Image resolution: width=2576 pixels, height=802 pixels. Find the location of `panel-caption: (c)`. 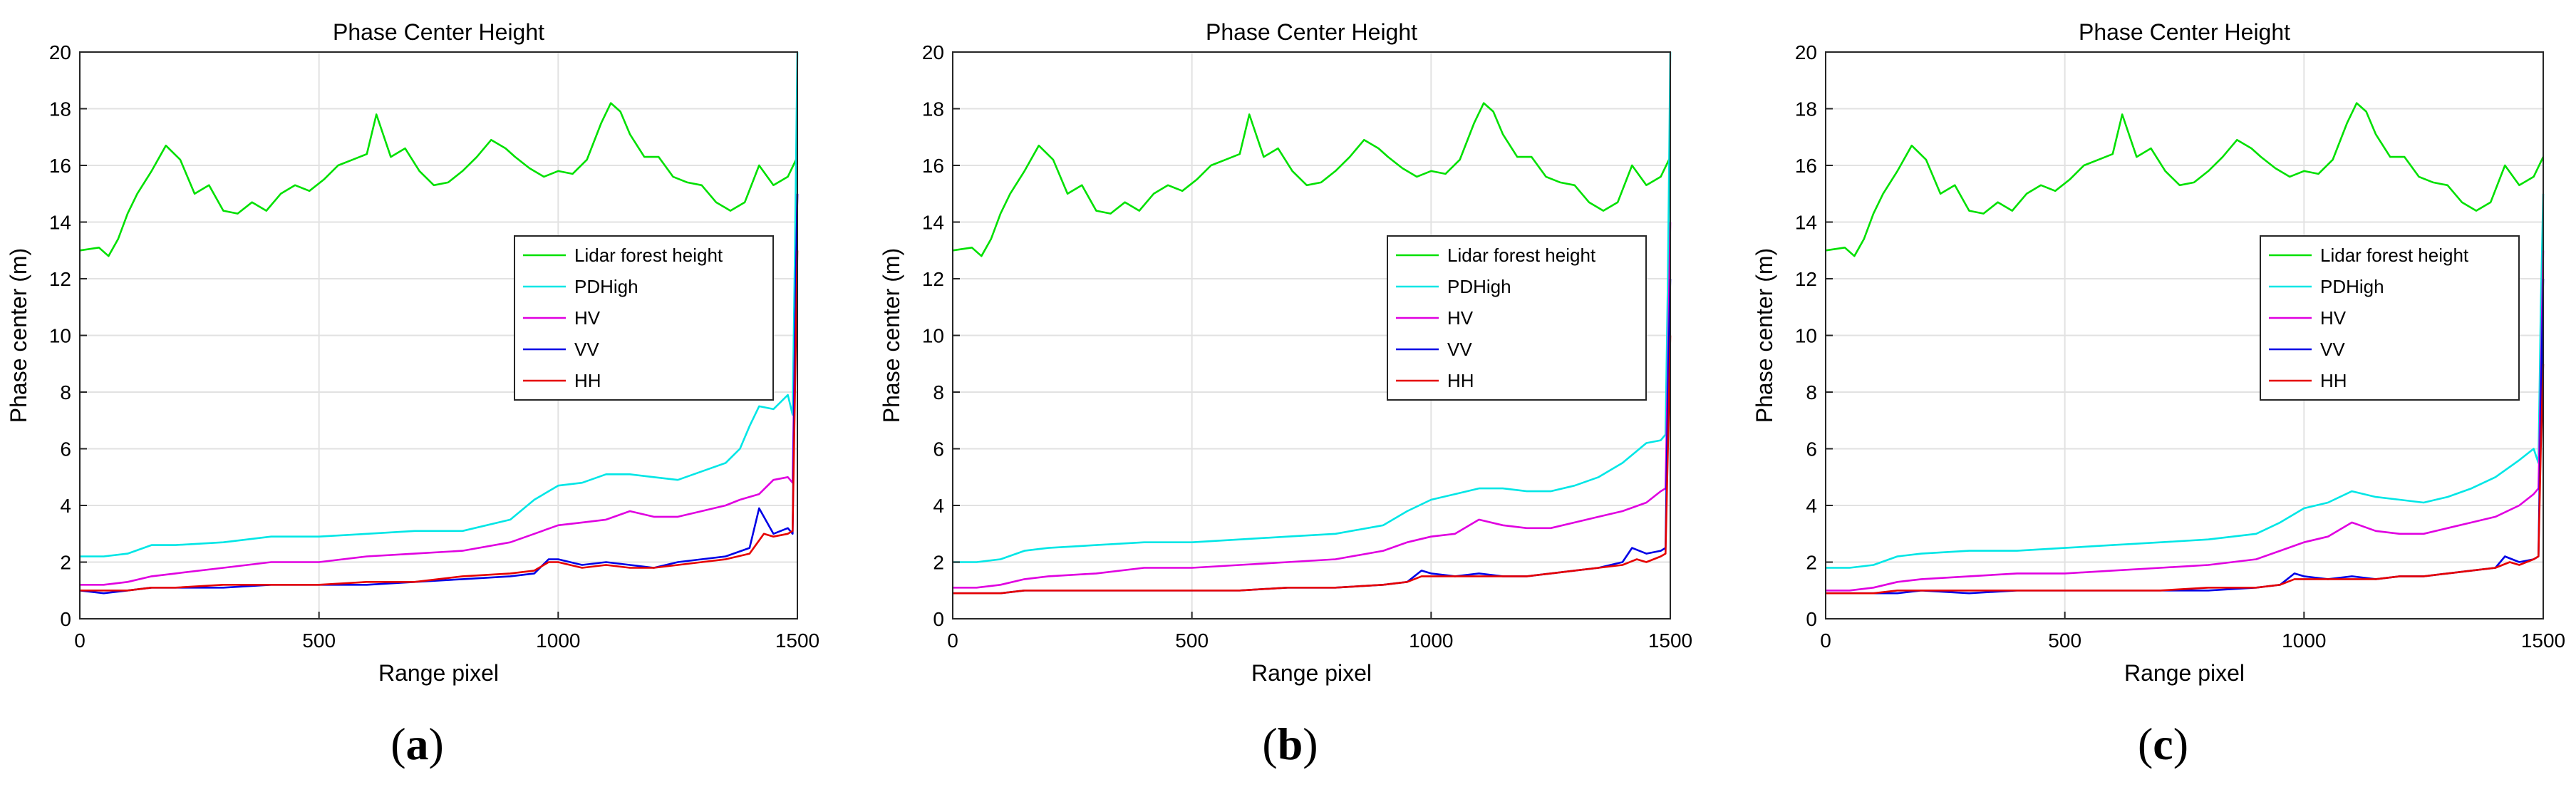

panel-caption: (c) is located at coordinates (2163, 744).